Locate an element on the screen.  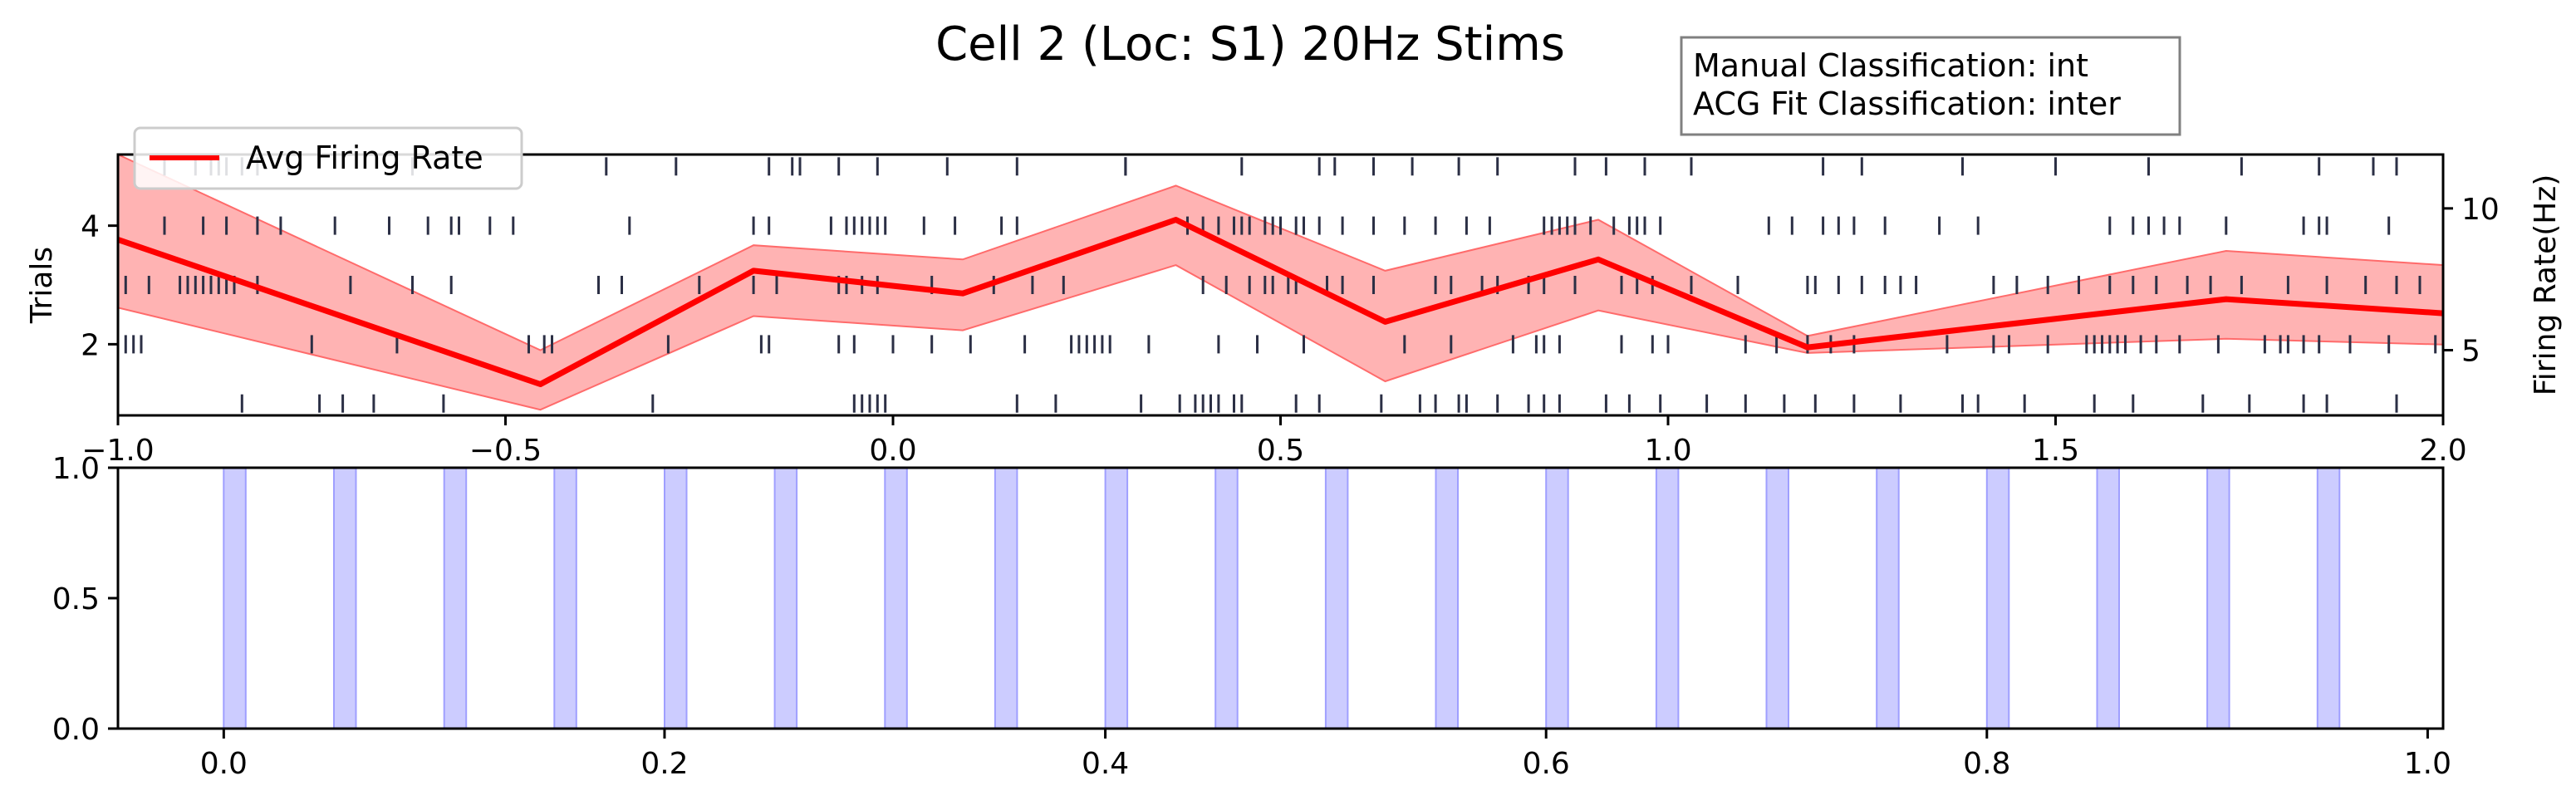
legend: Avg Firing Rate is located at coordinates (328, 158).